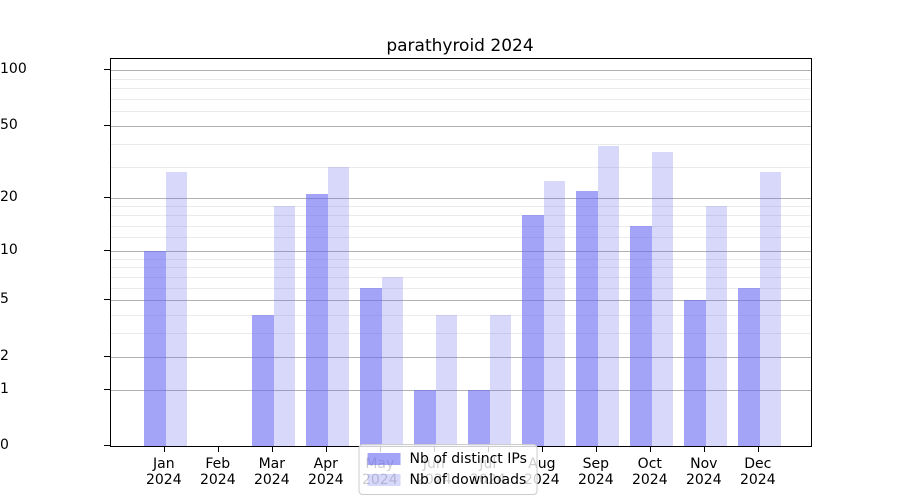 Image resolution: width=900 pixels, height=500 pixels. I want to click on x-tick-label-dec: Dec 2024, so click(758, 472).